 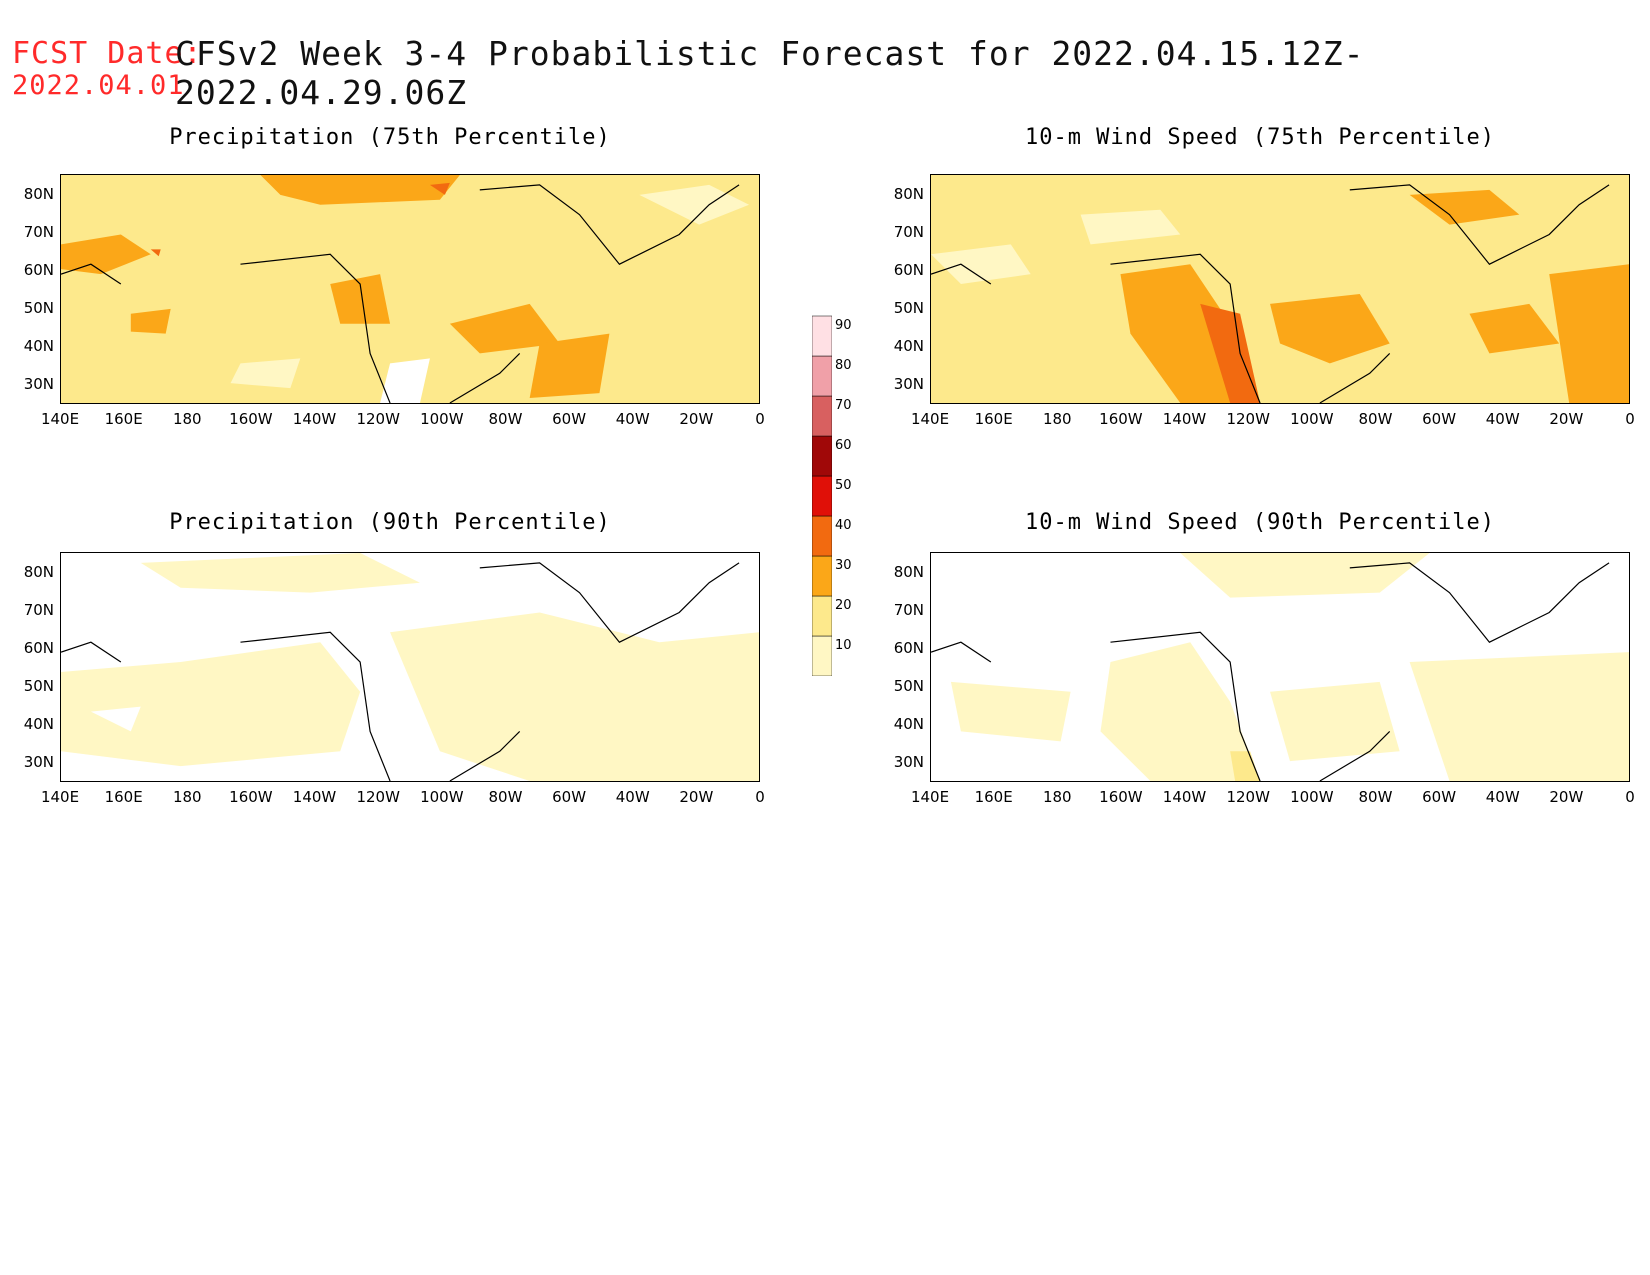 I want to click on colorbar-level-label: 40, so click(x=843, y=525).